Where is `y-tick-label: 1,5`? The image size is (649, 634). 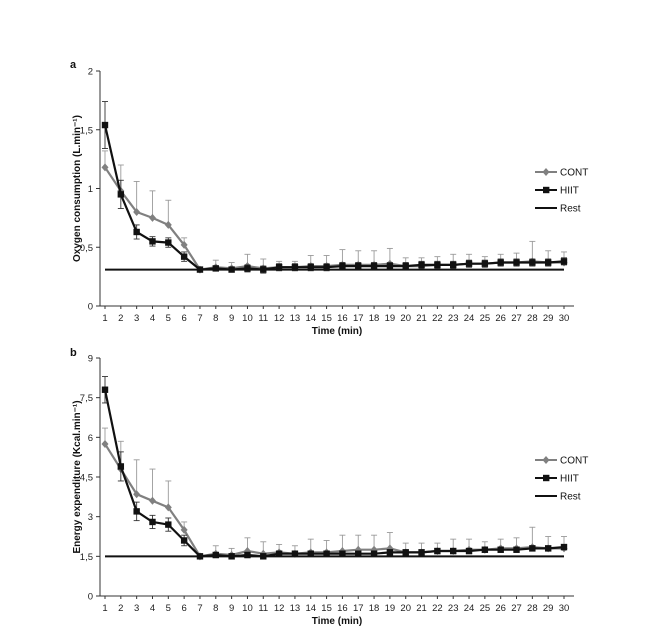 y-tick-label: 1,5 is located at coordinates (86, 557).